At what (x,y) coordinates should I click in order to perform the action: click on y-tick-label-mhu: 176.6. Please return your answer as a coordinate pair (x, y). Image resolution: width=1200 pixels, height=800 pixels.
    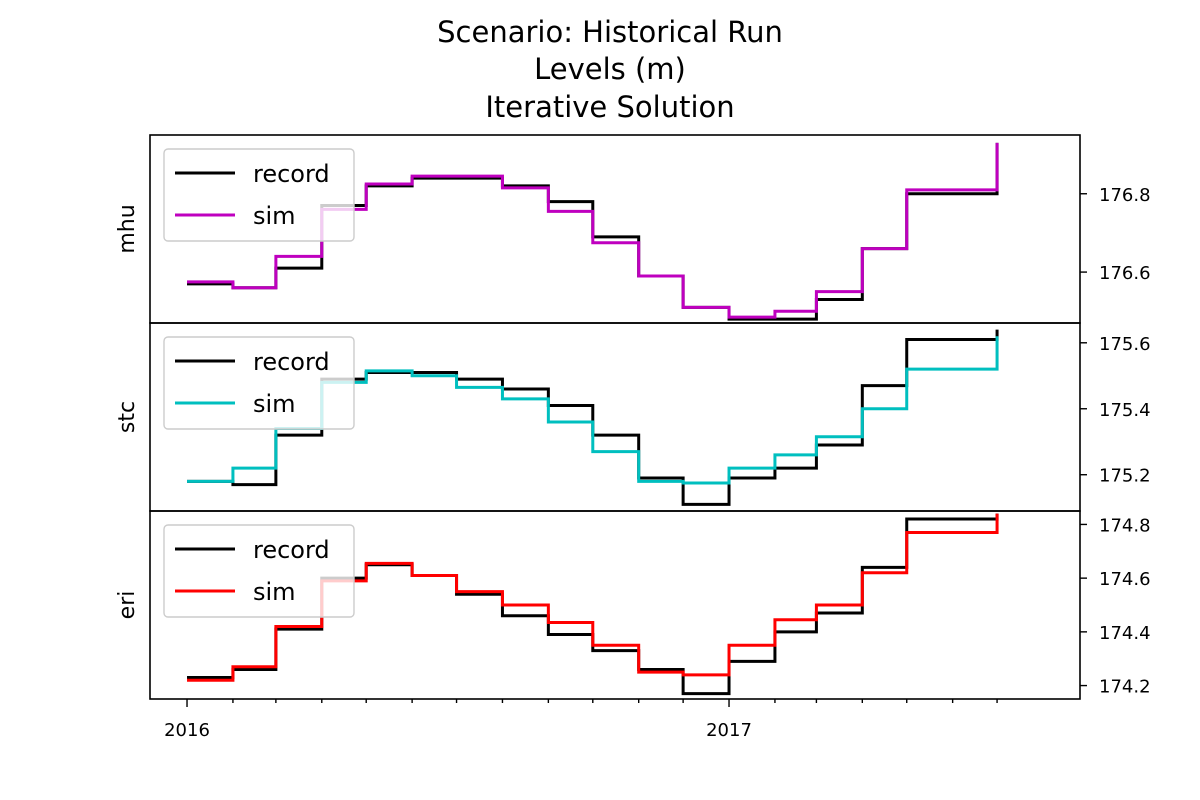
    Looking at the image, I should click on (1125, 273).